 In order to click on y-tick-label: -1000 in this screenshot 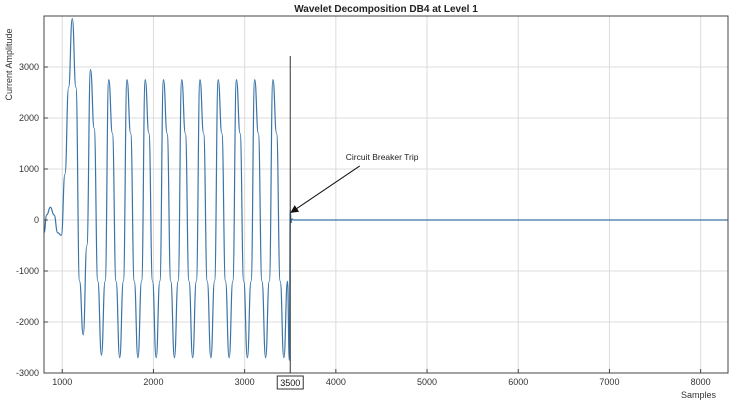, I will do `click(27, 271)`.